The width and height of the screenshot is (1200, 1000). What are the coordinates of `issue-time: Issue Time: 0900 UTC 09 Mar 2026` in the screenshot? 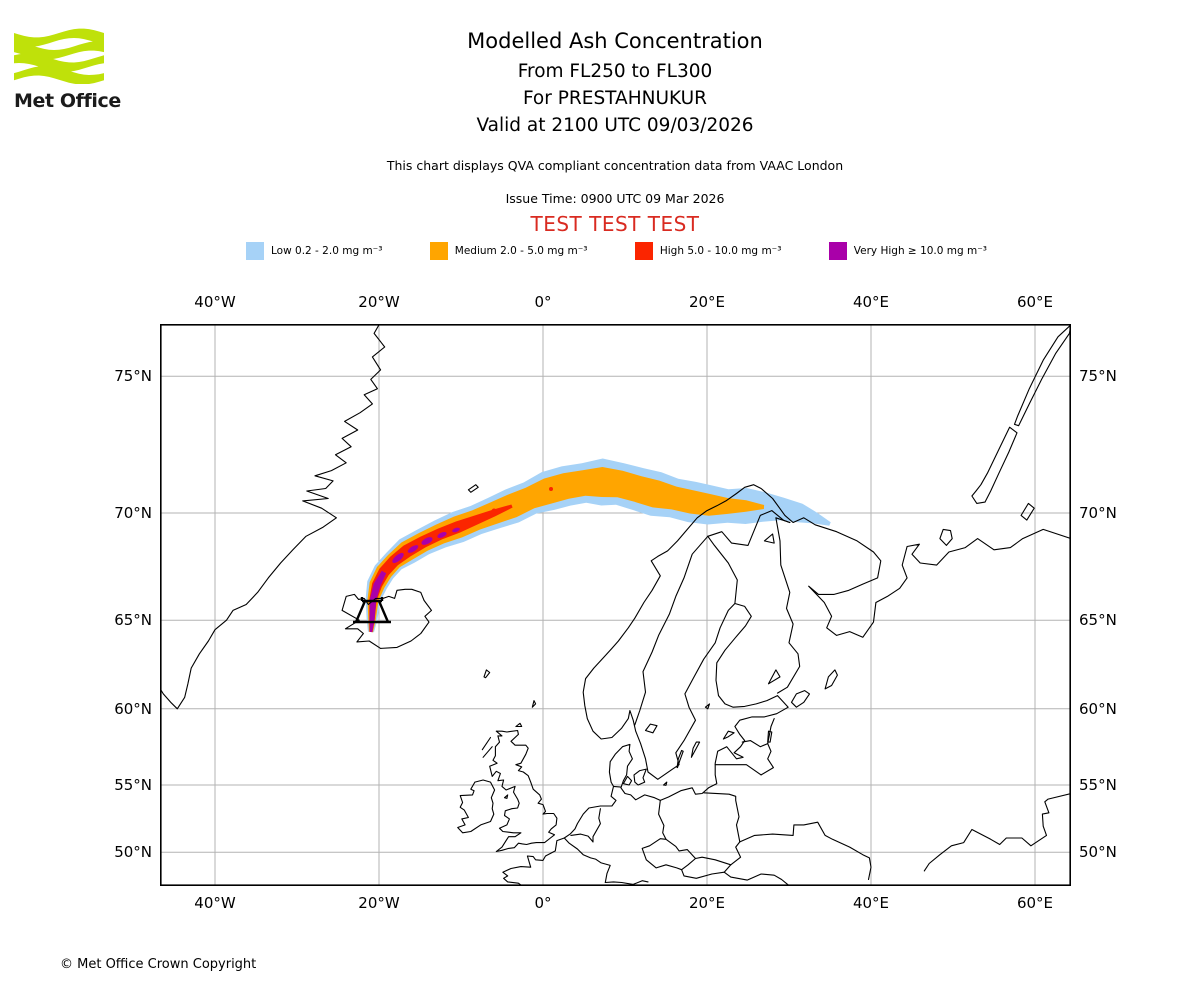 It's located at (615, 198).